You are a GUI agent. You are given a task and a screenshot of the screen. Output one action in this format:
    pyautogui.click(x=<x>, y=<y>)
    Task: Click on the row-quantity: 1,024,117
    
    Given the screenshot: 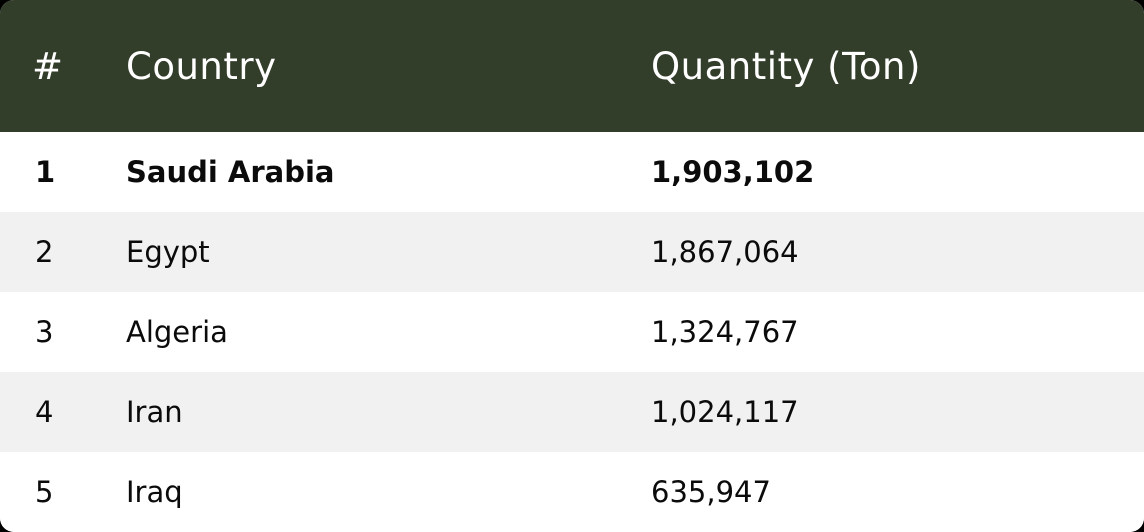 What is the action you would take?
    pyautogui.click(x=725, y=412)
    